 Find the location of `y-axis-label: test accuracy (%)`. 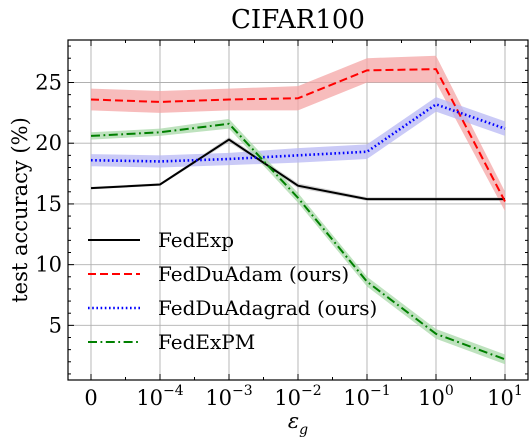

y-axis-label: test accuracy (%) is located at coordinates (20, 210).